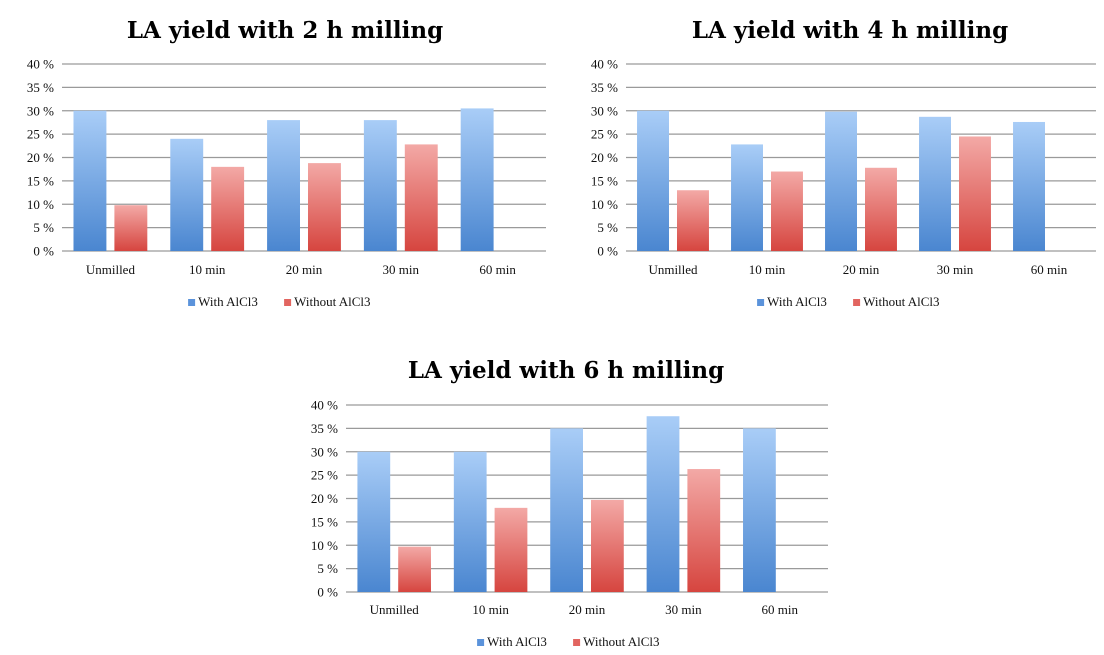  What do you see at coordinates (285, 30) in the screenshot?
I see `chart-title: LA yield with 2 h milling` at bounding box center [285, 30].